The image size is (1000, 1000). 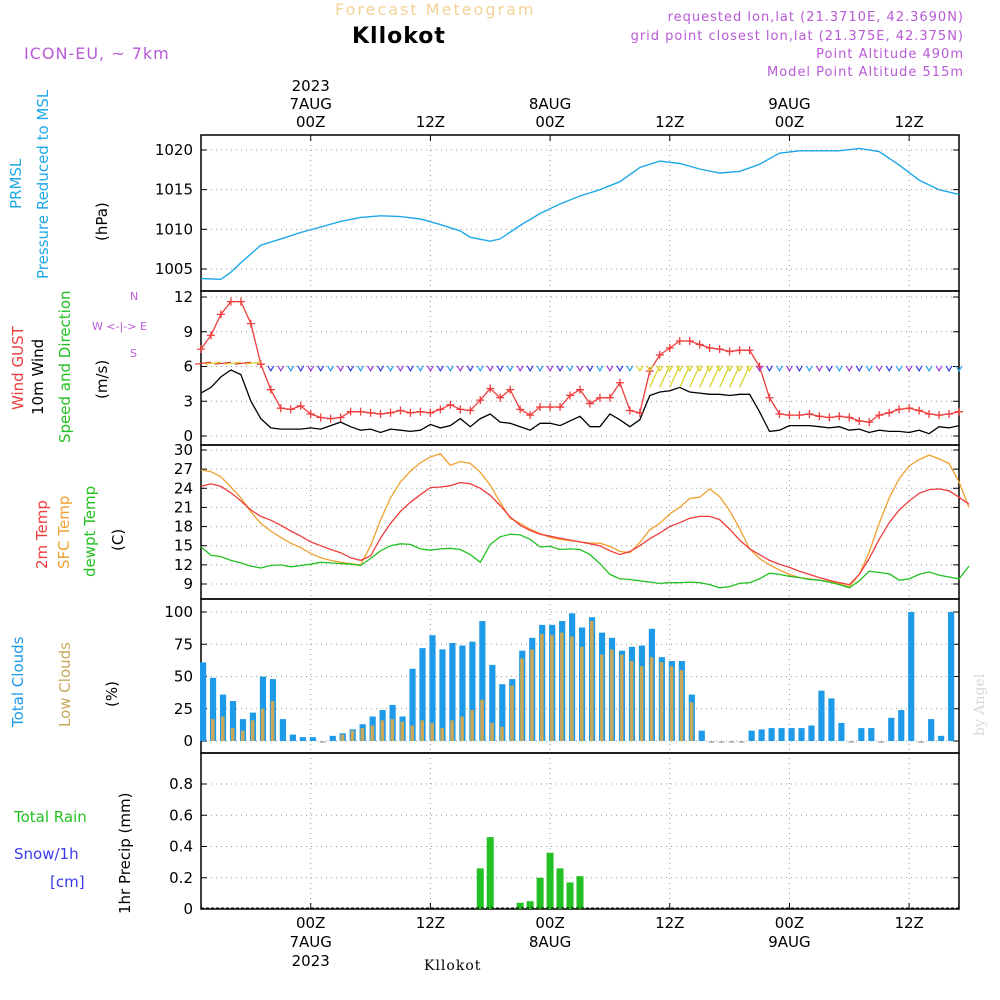 I want to click on date-label-bottom: 8AUG, so click(x=550, y=942).